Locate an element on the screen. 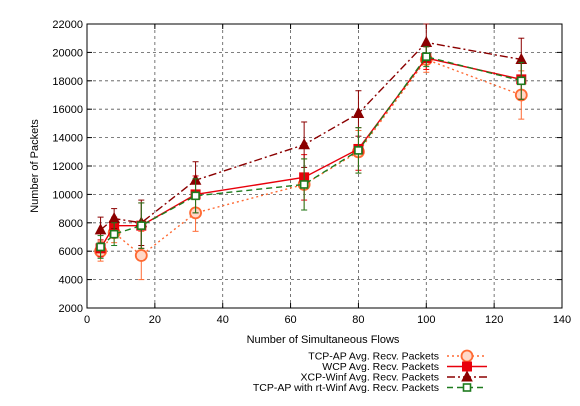 The height and width of the screenshot is (406, 580). y-tick-label: 2000 is located at coordinates (71, 309).